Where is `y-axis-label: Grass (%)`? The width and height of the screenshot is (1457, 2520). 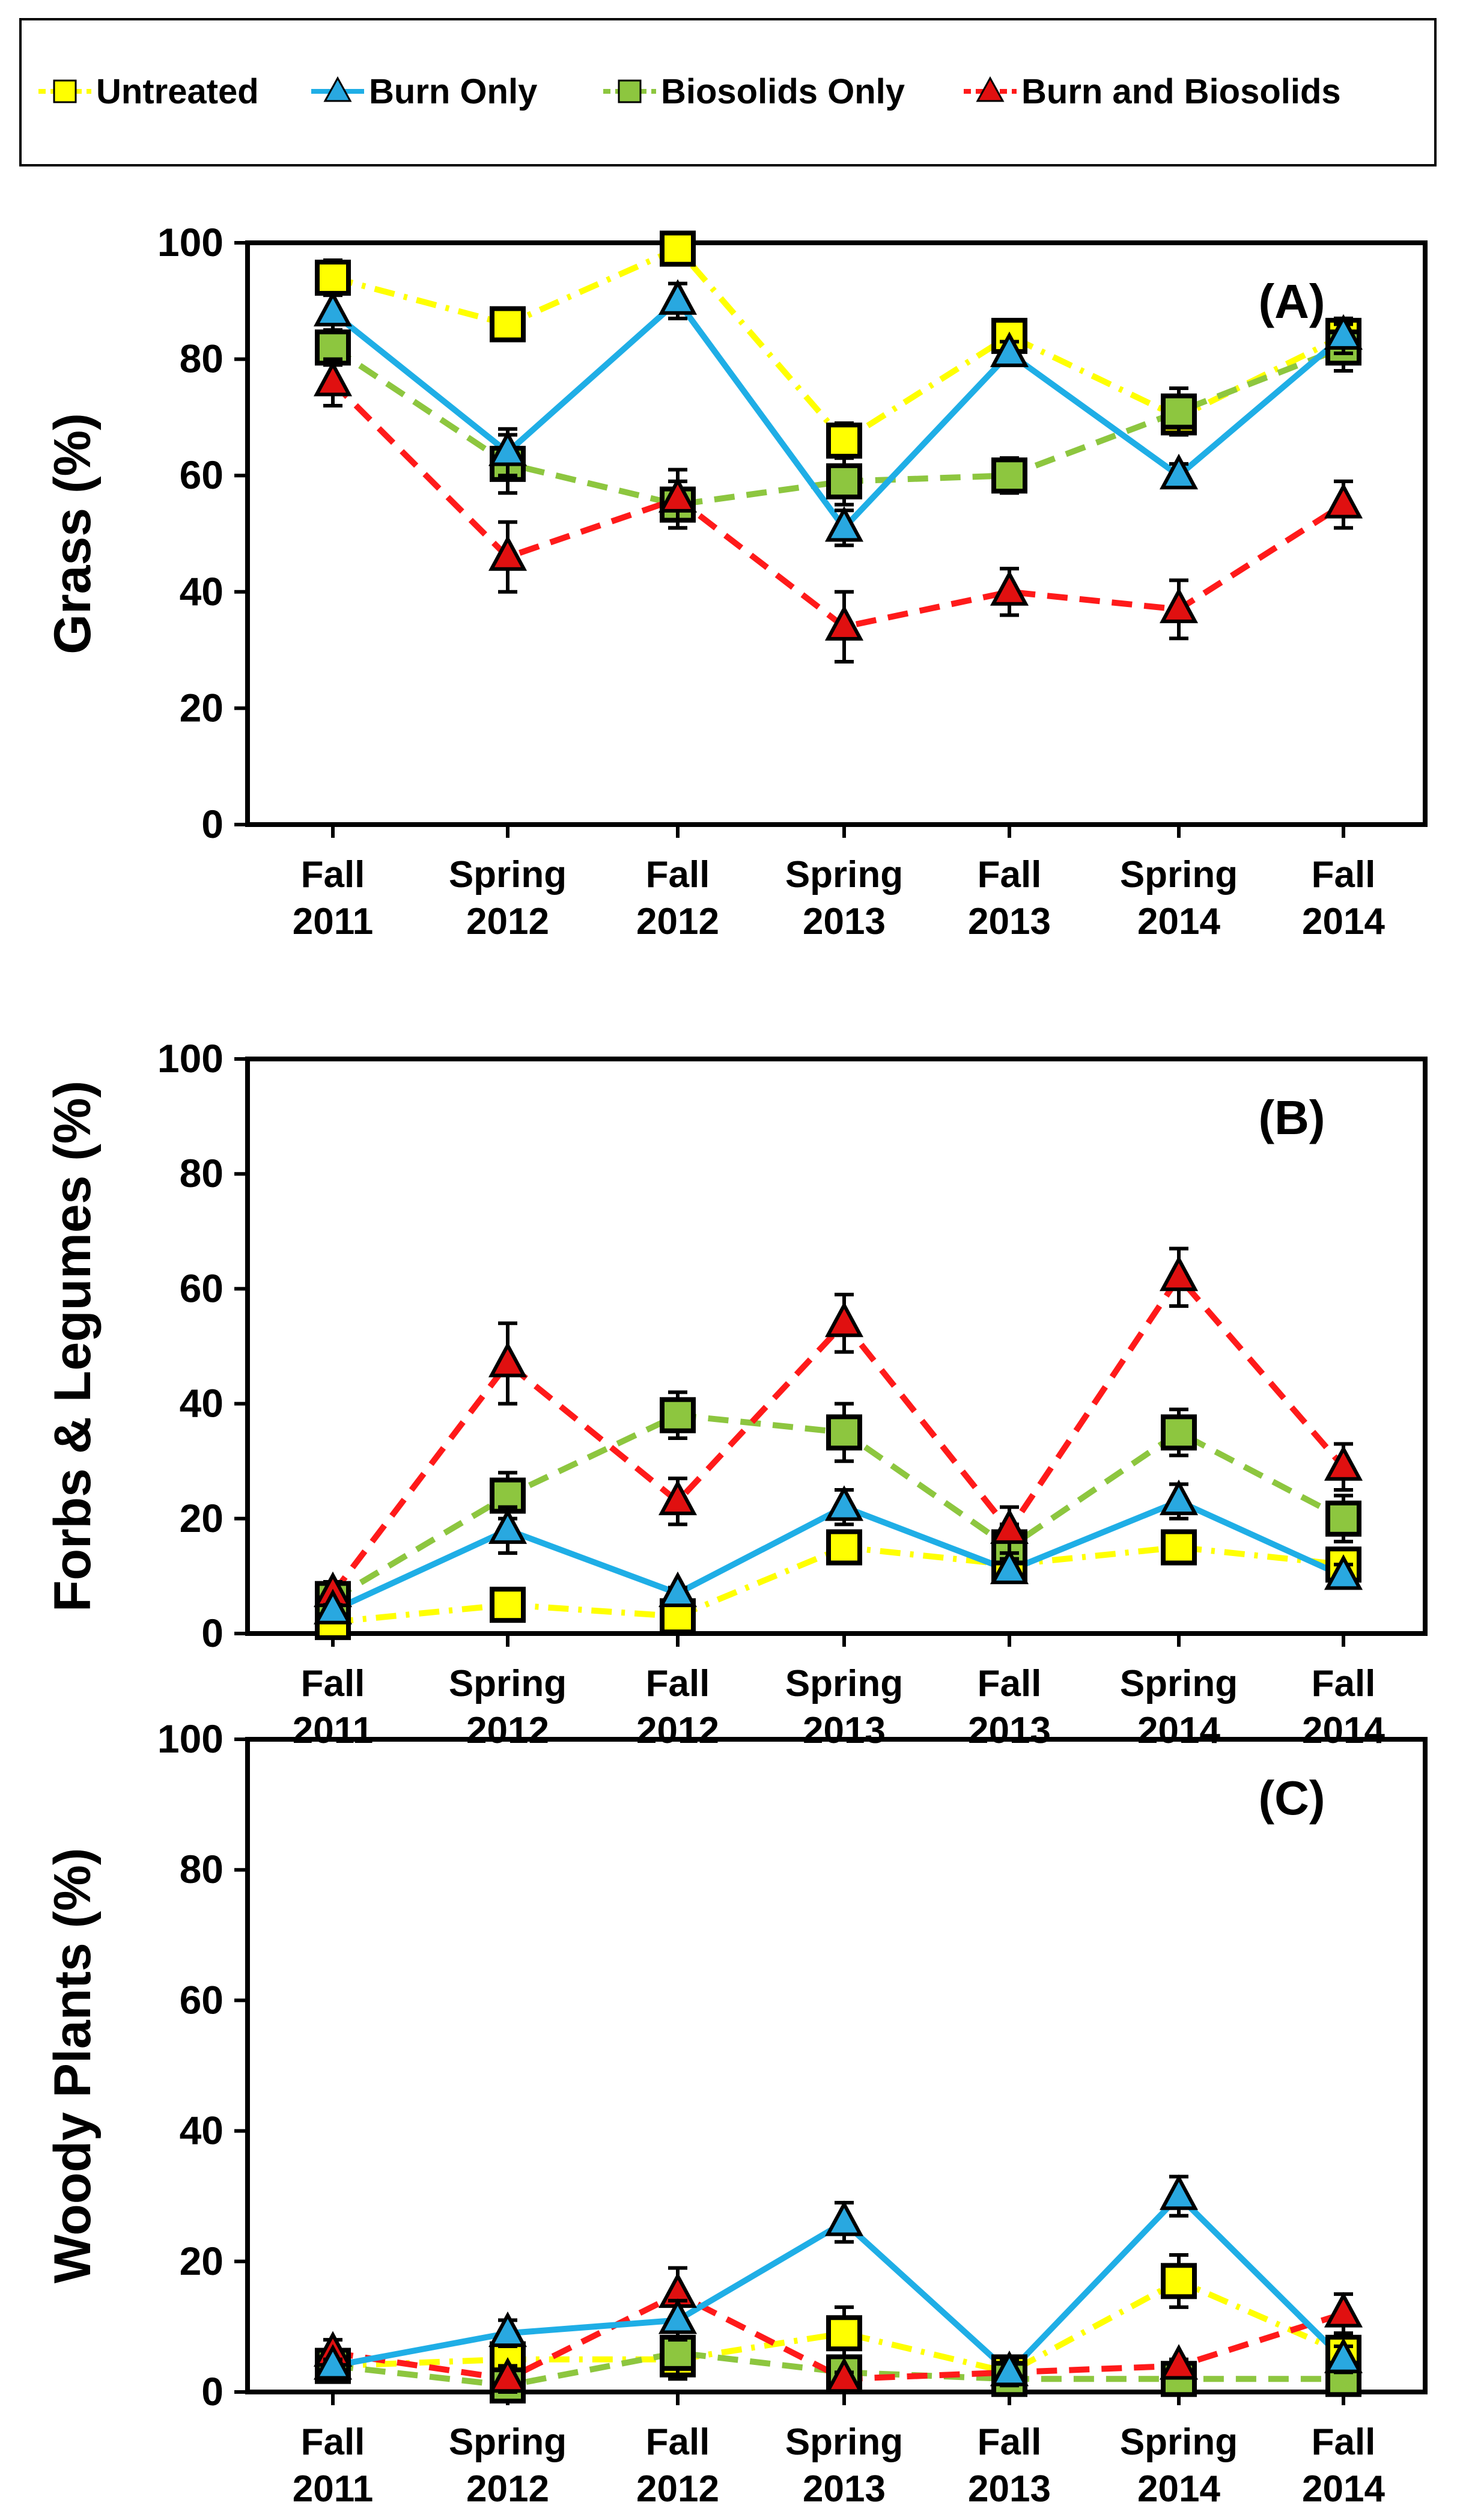 y-axis-label: Grass (%) is located at coordinates (73, 534).